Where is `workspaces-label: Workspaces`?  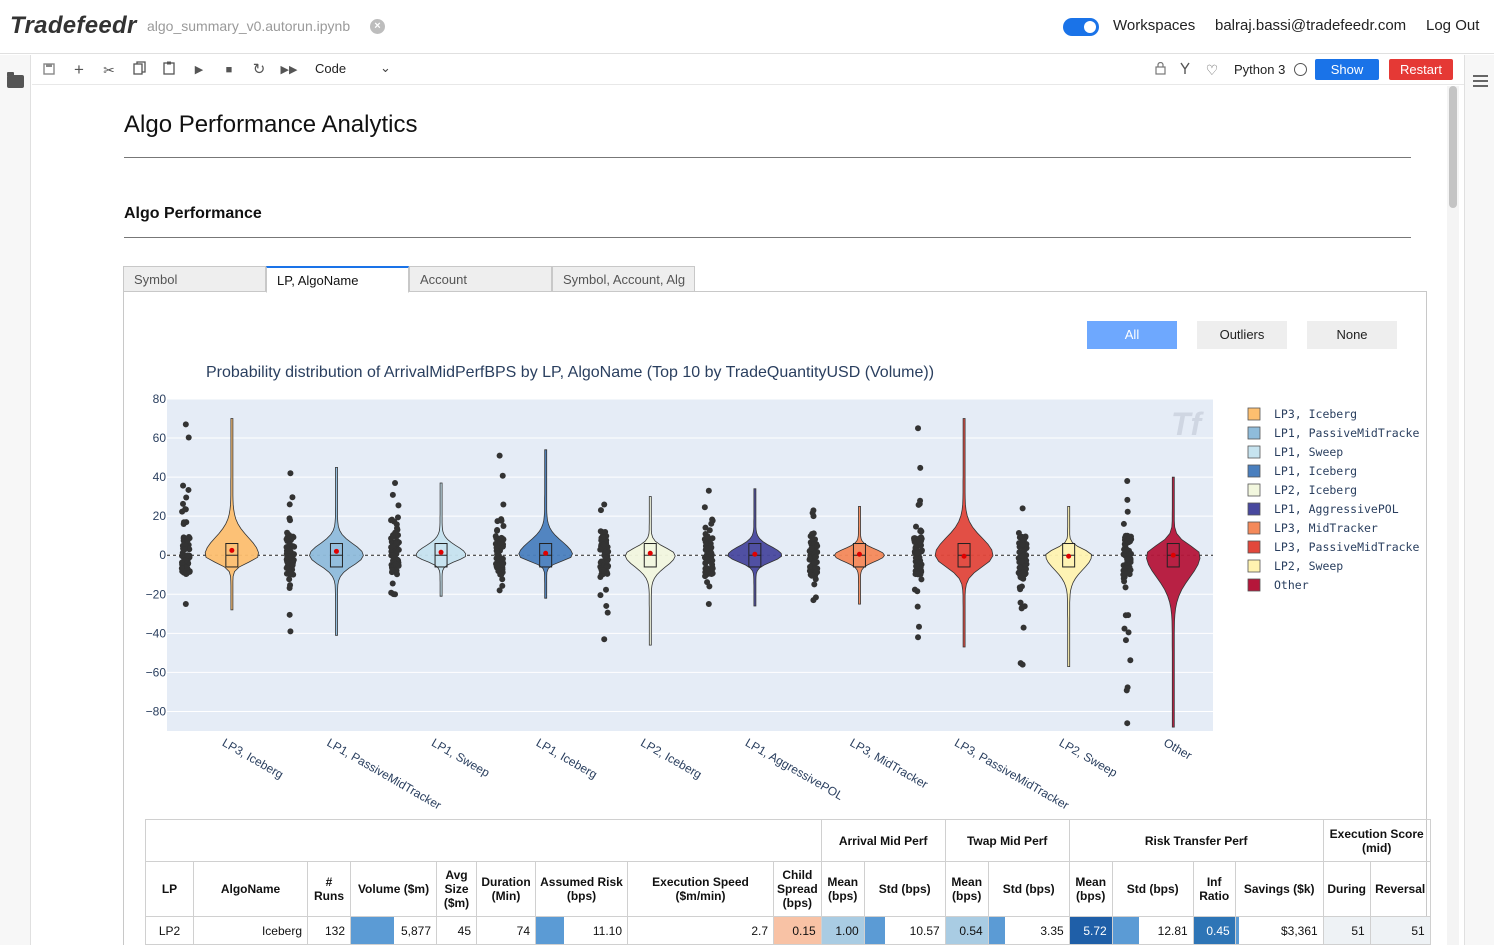
workspaces-label: Workspaces is located at coordinates (1154, 25).